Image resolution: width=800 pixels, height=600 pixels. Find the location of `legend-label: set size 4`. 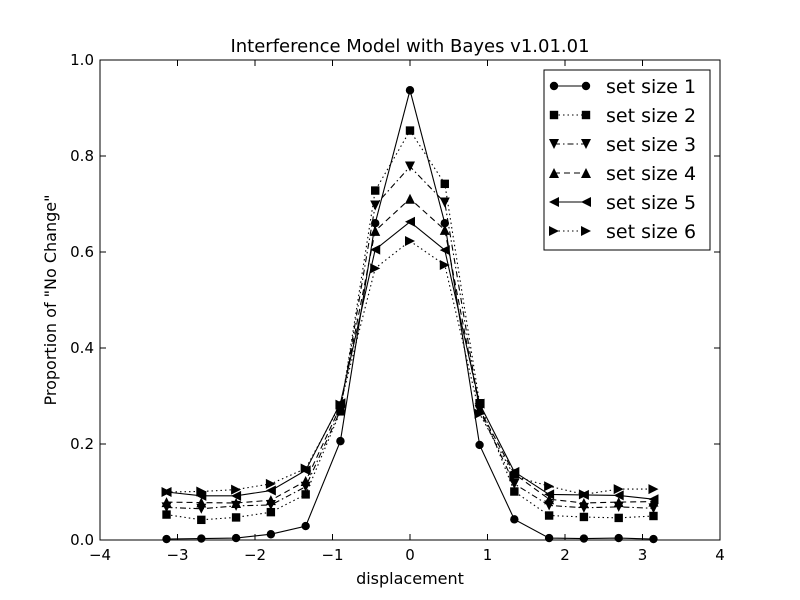

legend-label: set size 4 is located at coordinates (651, 174).